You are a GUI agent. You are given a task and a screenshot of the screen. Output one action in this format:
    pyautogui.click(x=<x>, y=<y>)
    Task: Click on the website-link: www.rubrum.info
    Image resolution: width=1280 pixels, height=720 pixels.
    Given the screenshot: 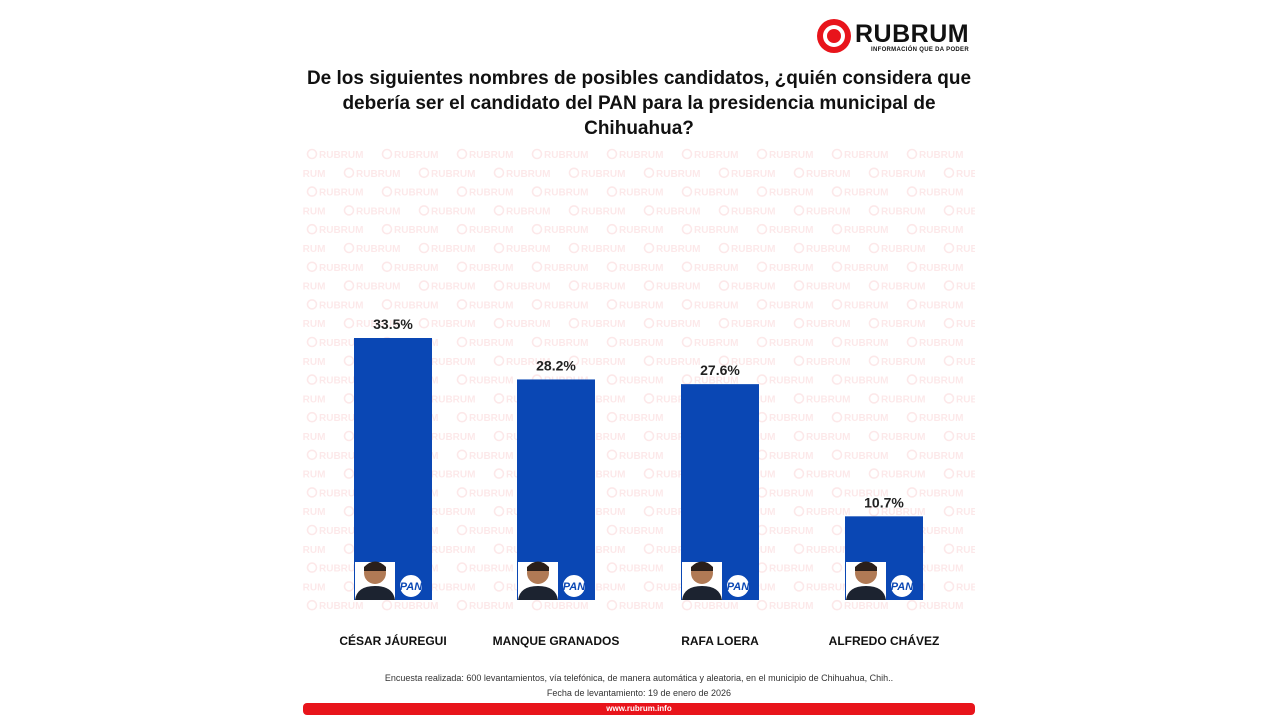 What is the action you would take?
    pyautogui.click(x=639, y=709)
    